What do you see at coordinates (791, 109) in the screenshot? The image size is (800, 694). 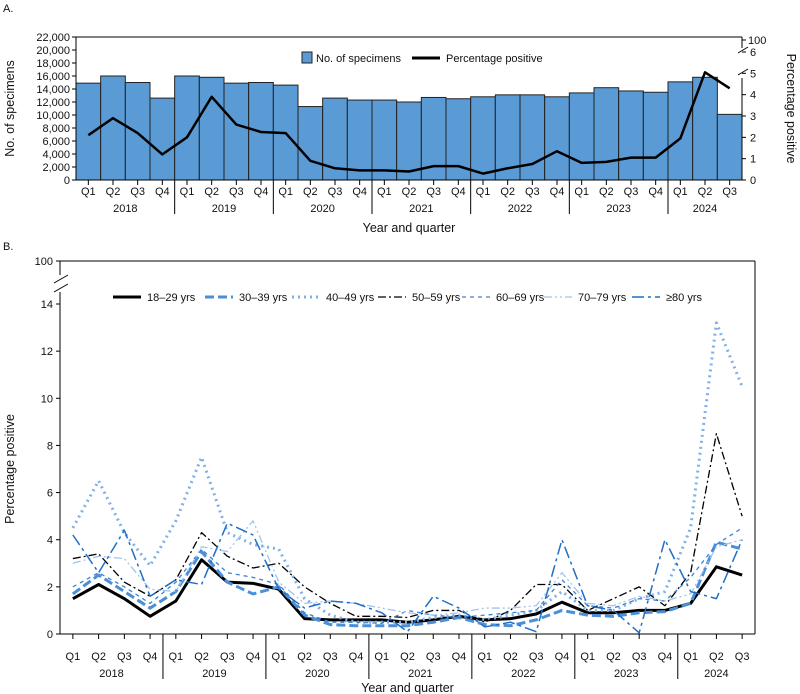 I see `y-axis-right-title: Percentage positive` at bounding box center [791, 109].